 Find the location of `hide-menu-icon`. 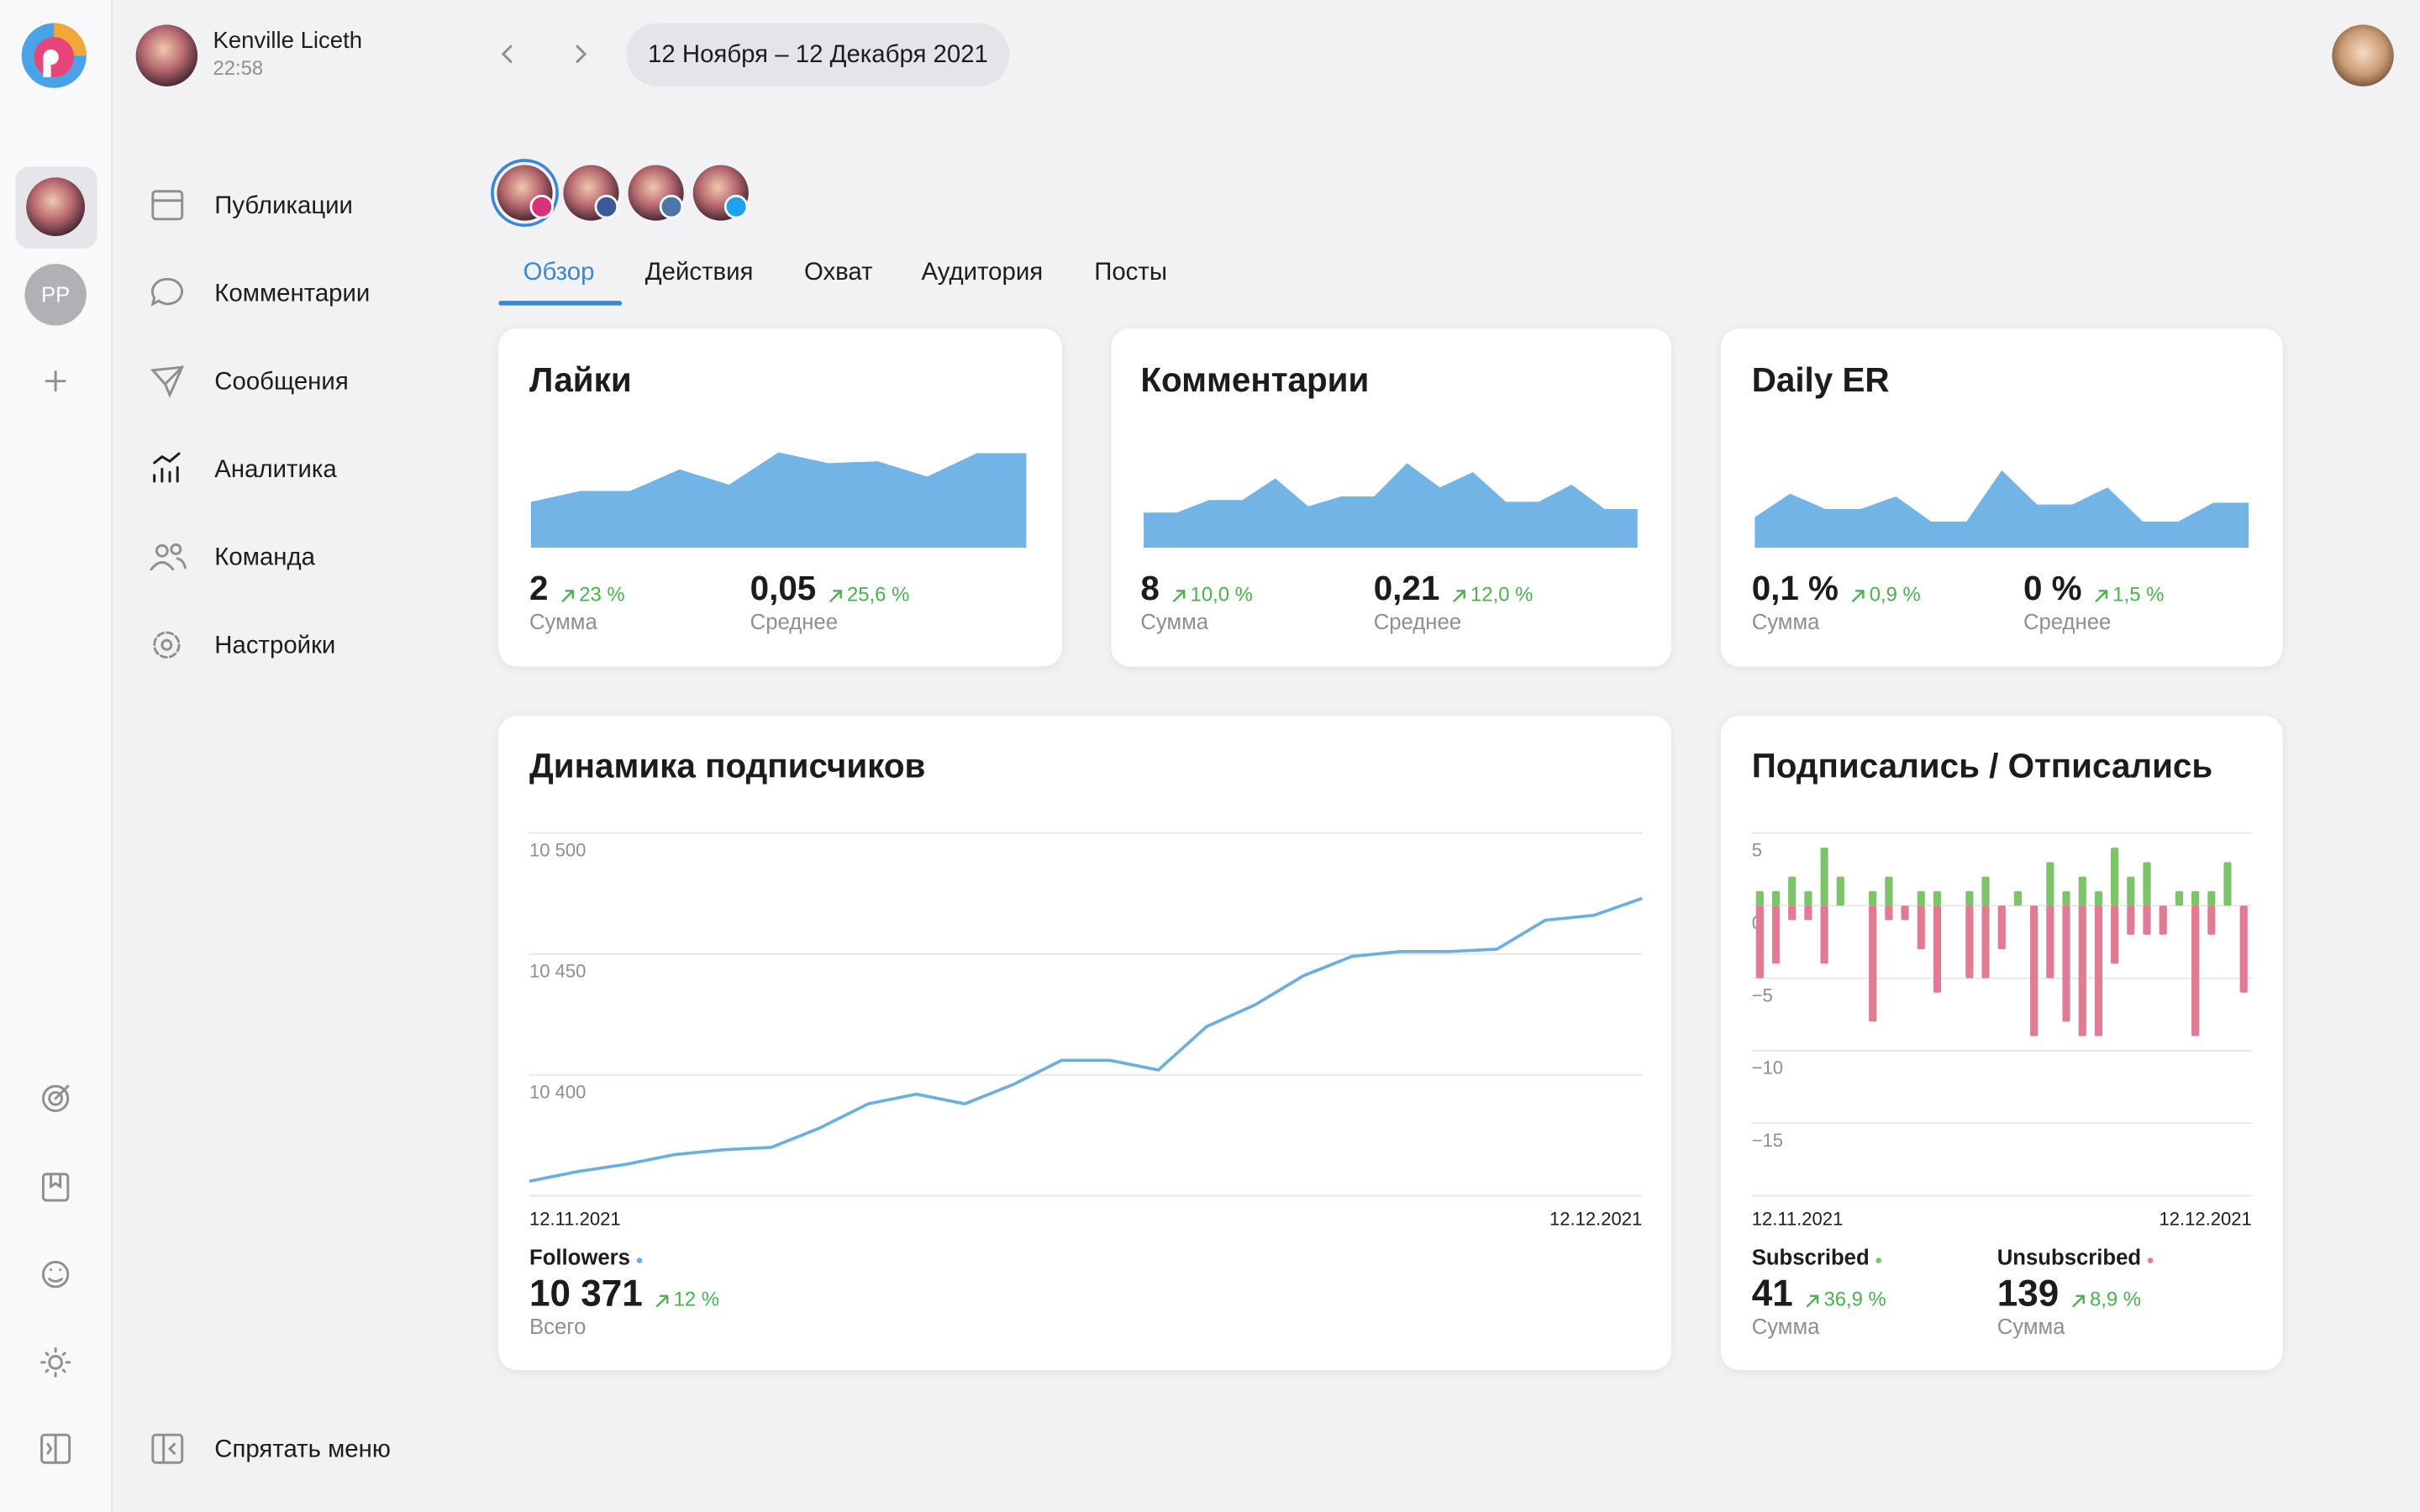

hide-menu-icon is located at coordinates (167, 1448).